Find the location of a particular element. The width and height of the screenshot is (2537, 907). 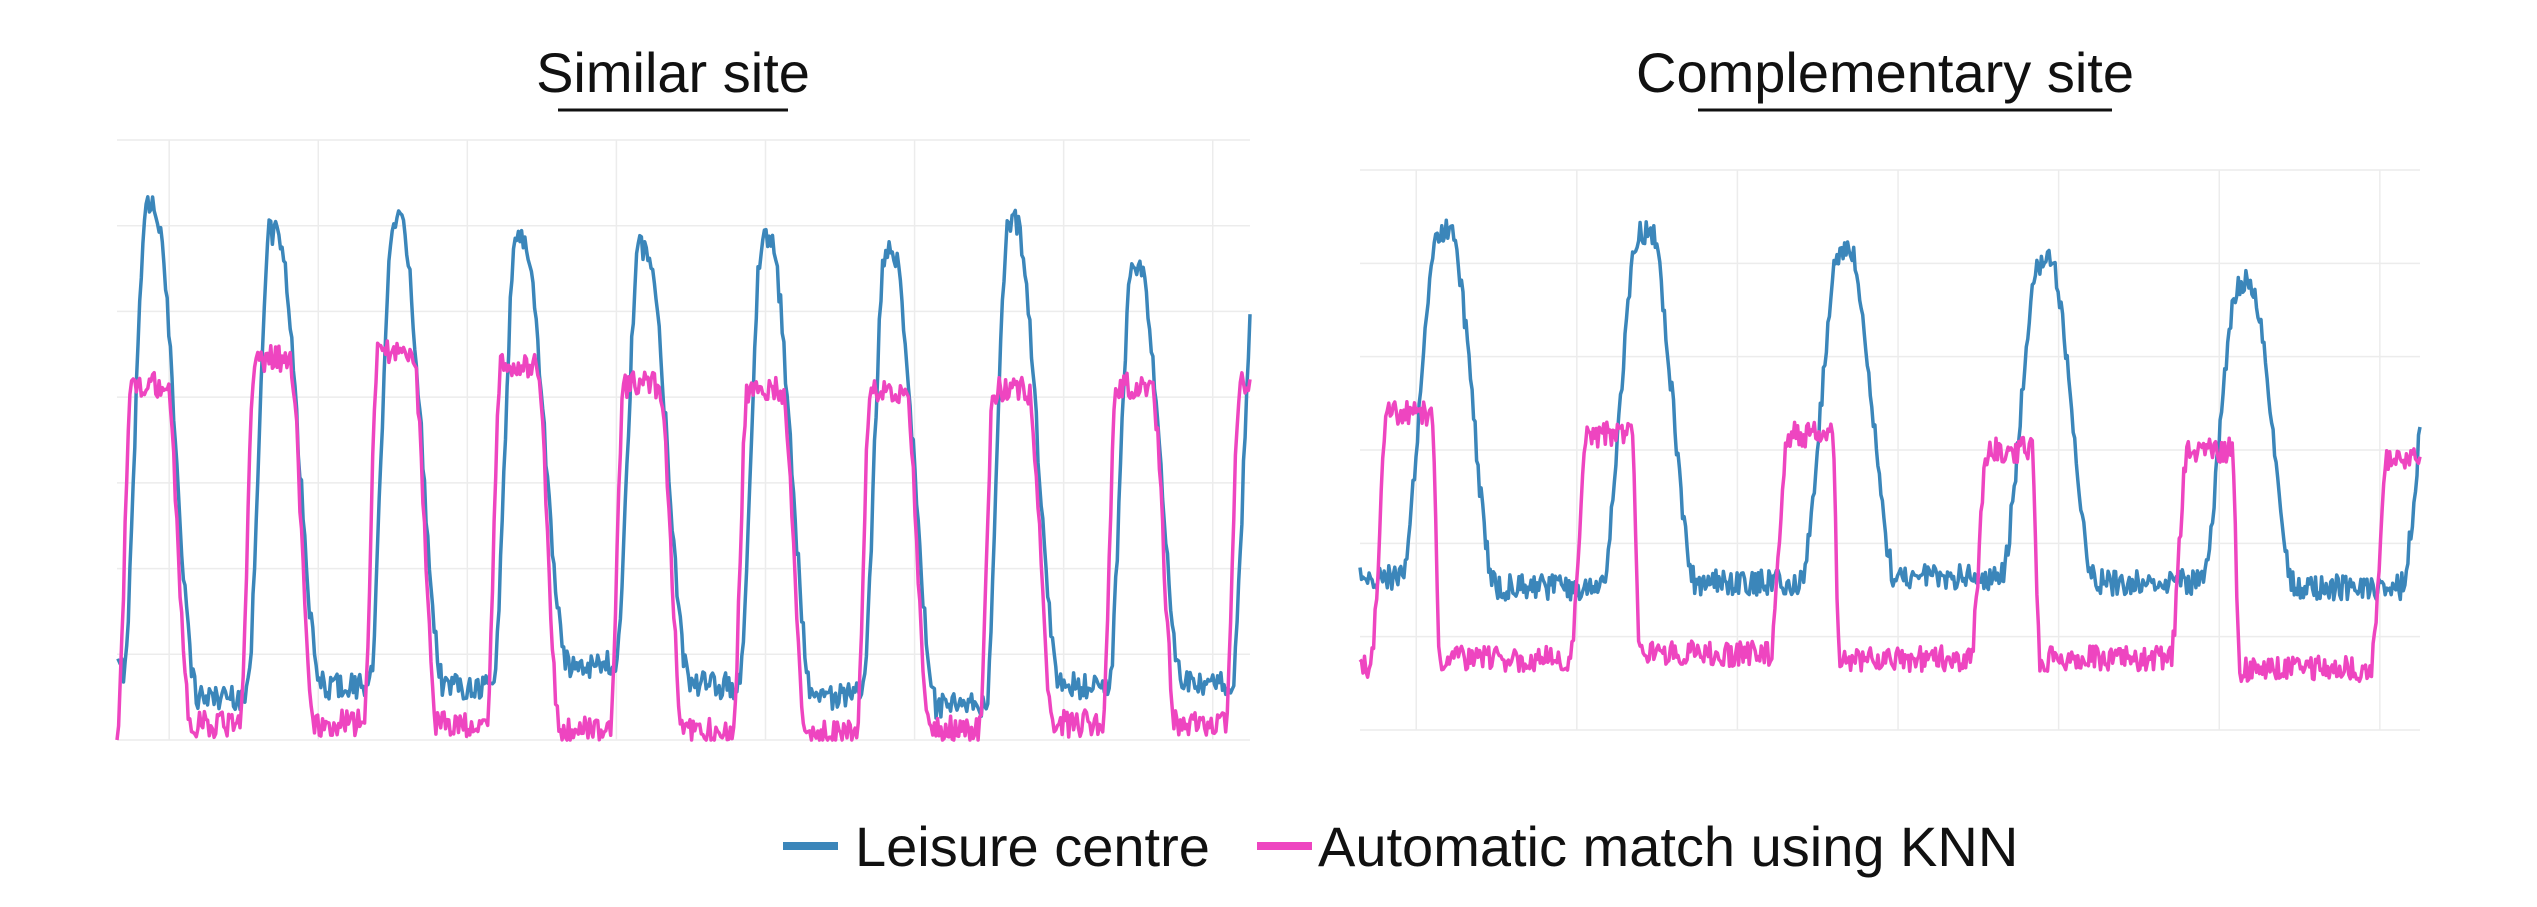

chart-title-similar: Similar site is located at coordinates (673, 72).